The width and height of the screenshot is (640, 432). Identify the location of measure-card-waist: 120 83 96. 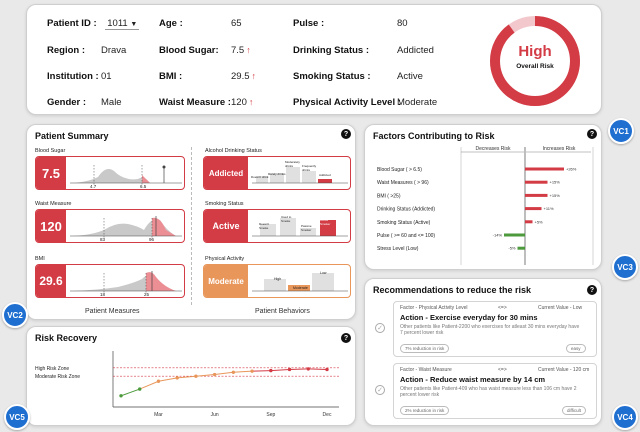
(110, 226).